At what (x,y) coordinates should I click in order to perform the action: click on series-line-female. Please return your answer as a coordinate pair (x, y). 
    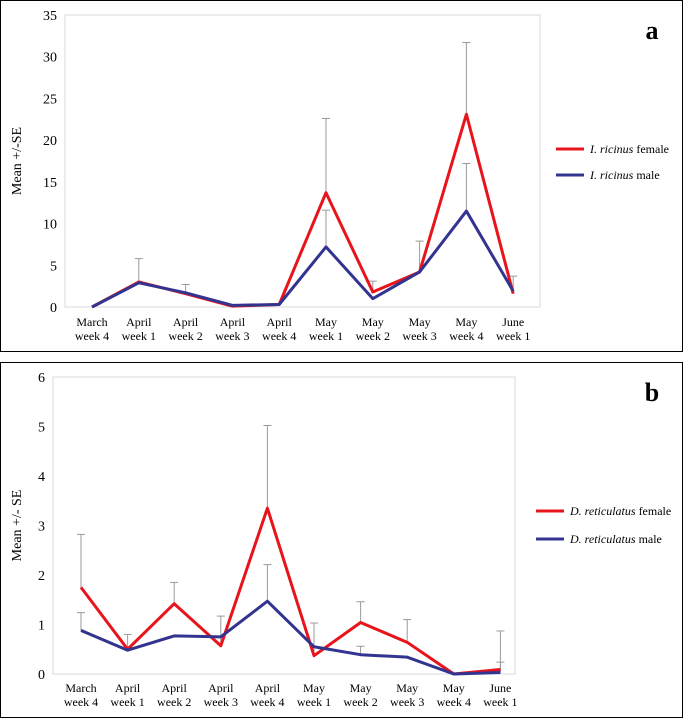
    Looking at the image, I should click on (290, 591).